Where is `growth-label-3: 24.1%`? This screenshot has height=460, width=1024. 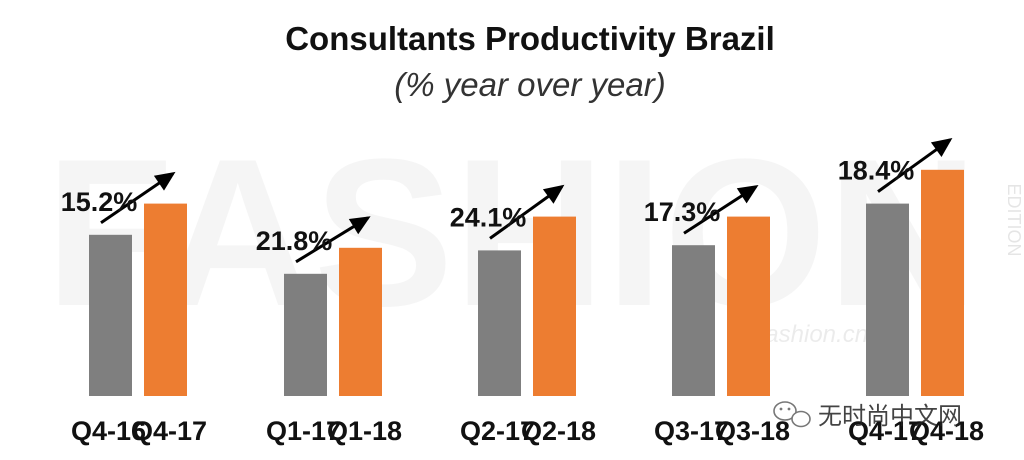
growth-label-3: 24.1% is located at coordinates (488, 217).